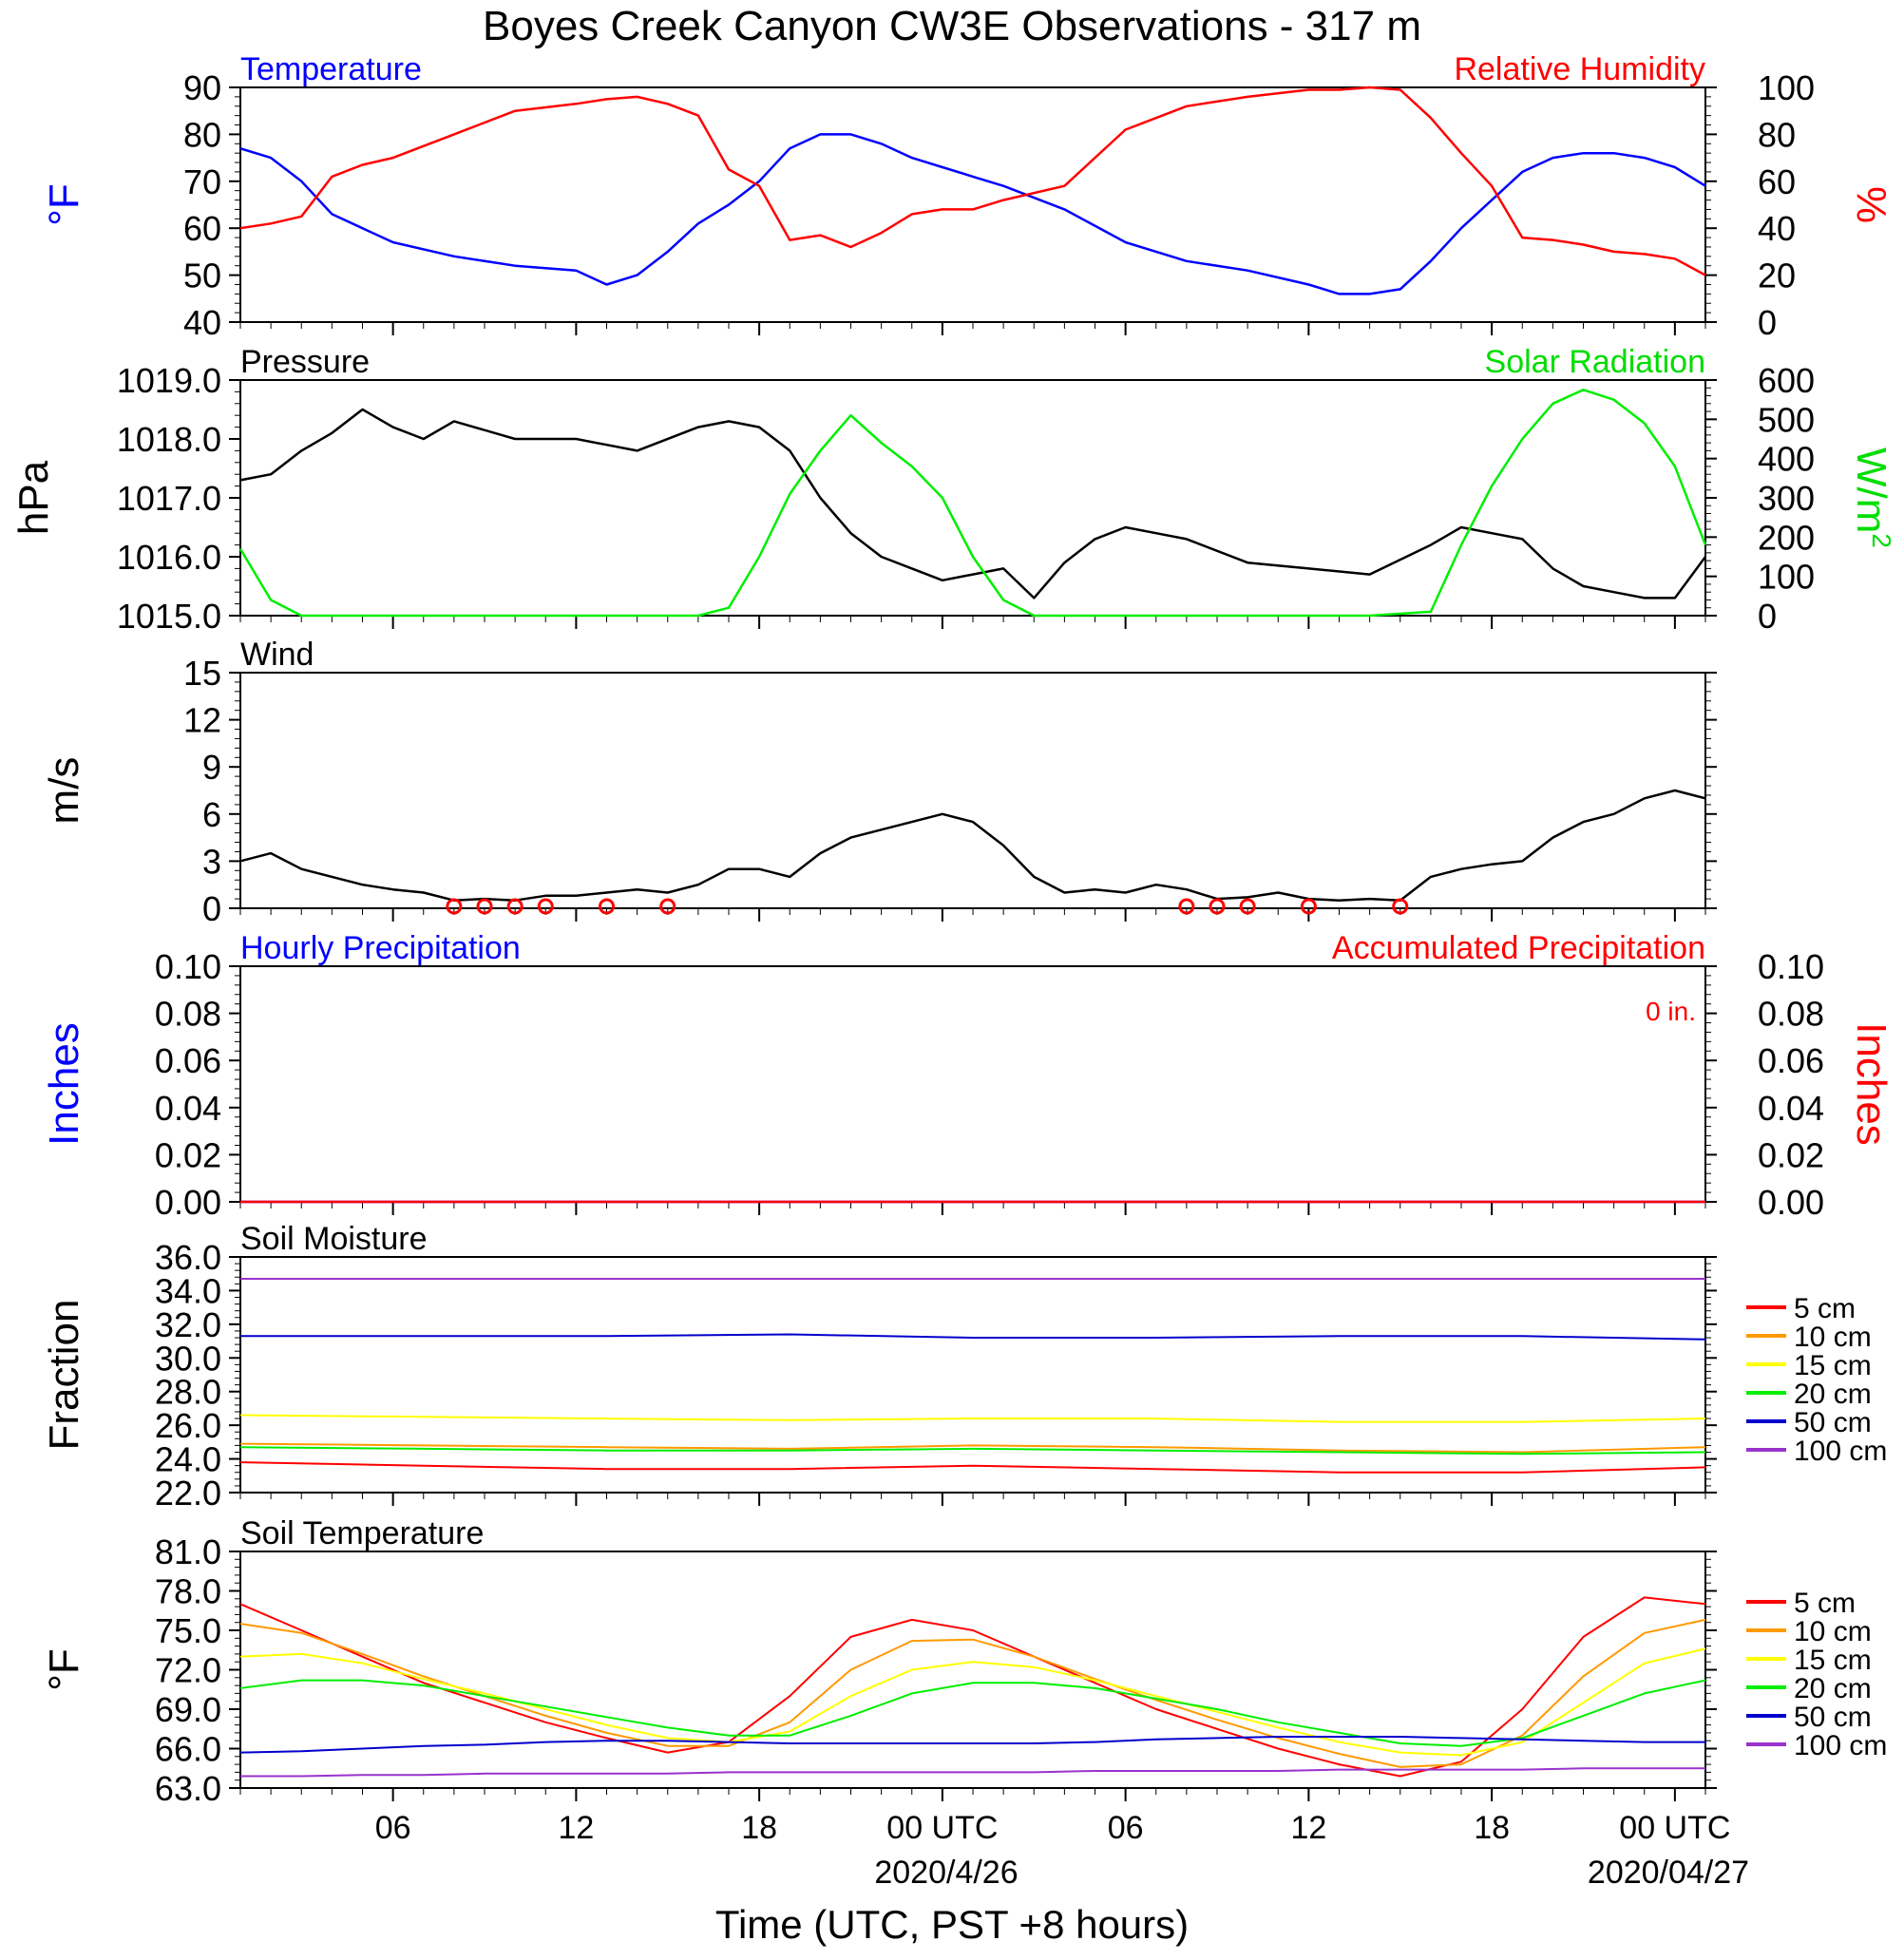  Describe the element at coordinates (1791, 1060) in the screenshot. I see `y-tick-label-right: 0.06` at that location.